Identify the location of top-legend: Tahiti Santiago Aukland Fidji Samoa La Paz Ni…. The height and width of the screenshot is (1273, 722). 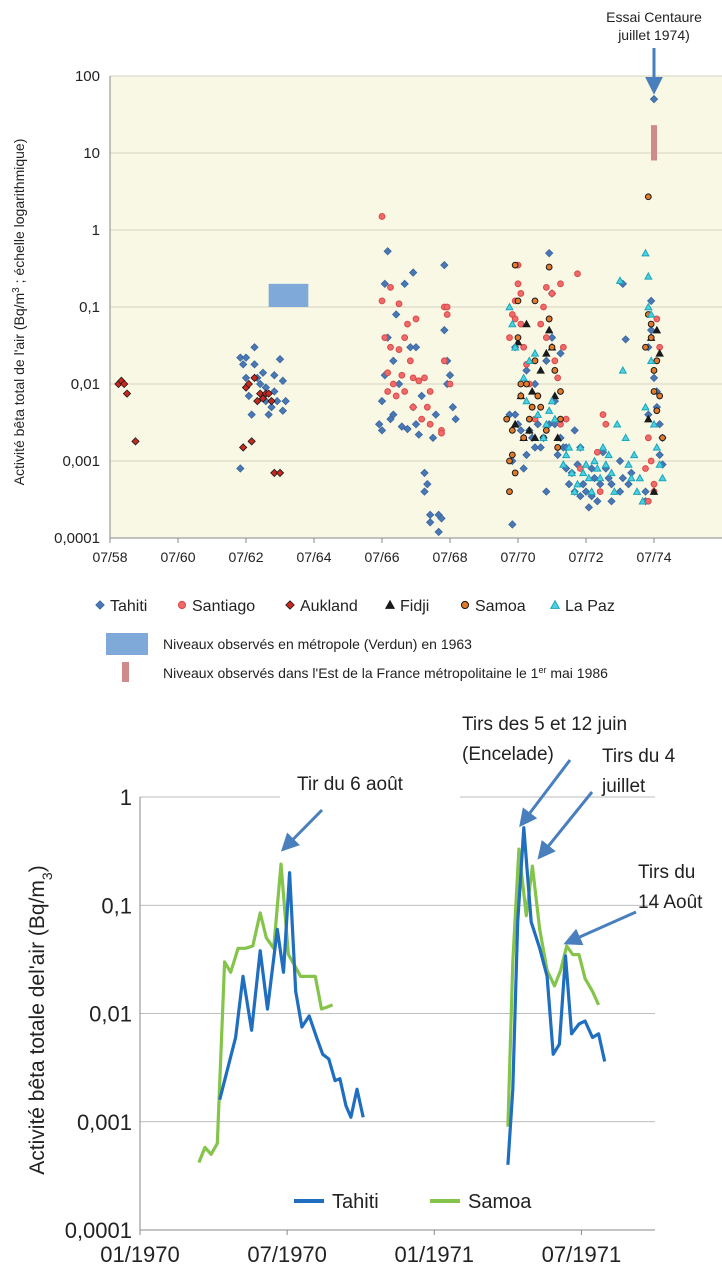
(355, 640).